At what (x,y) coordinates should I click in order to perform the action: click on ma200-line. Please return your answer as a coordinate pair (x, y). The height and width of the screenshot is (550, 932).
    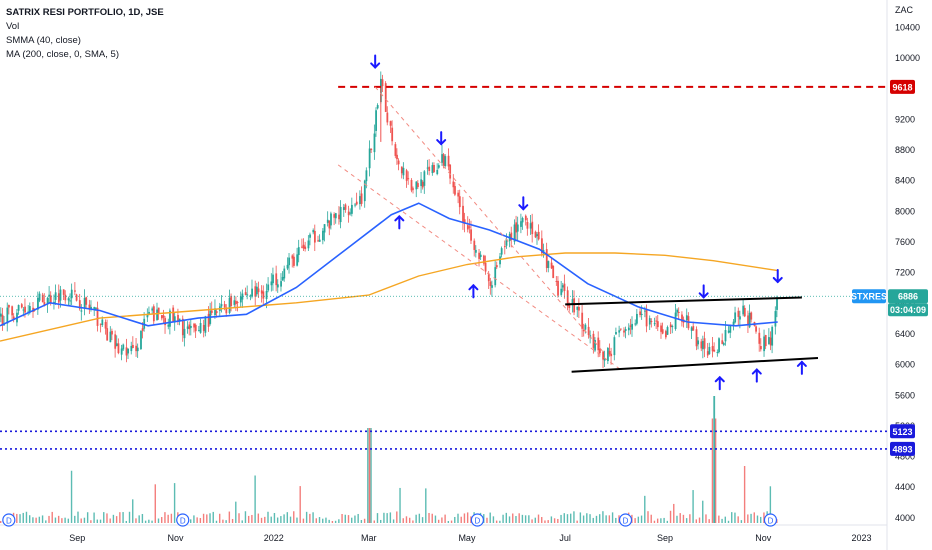
    Looking at the image, I should click on (389, 297).